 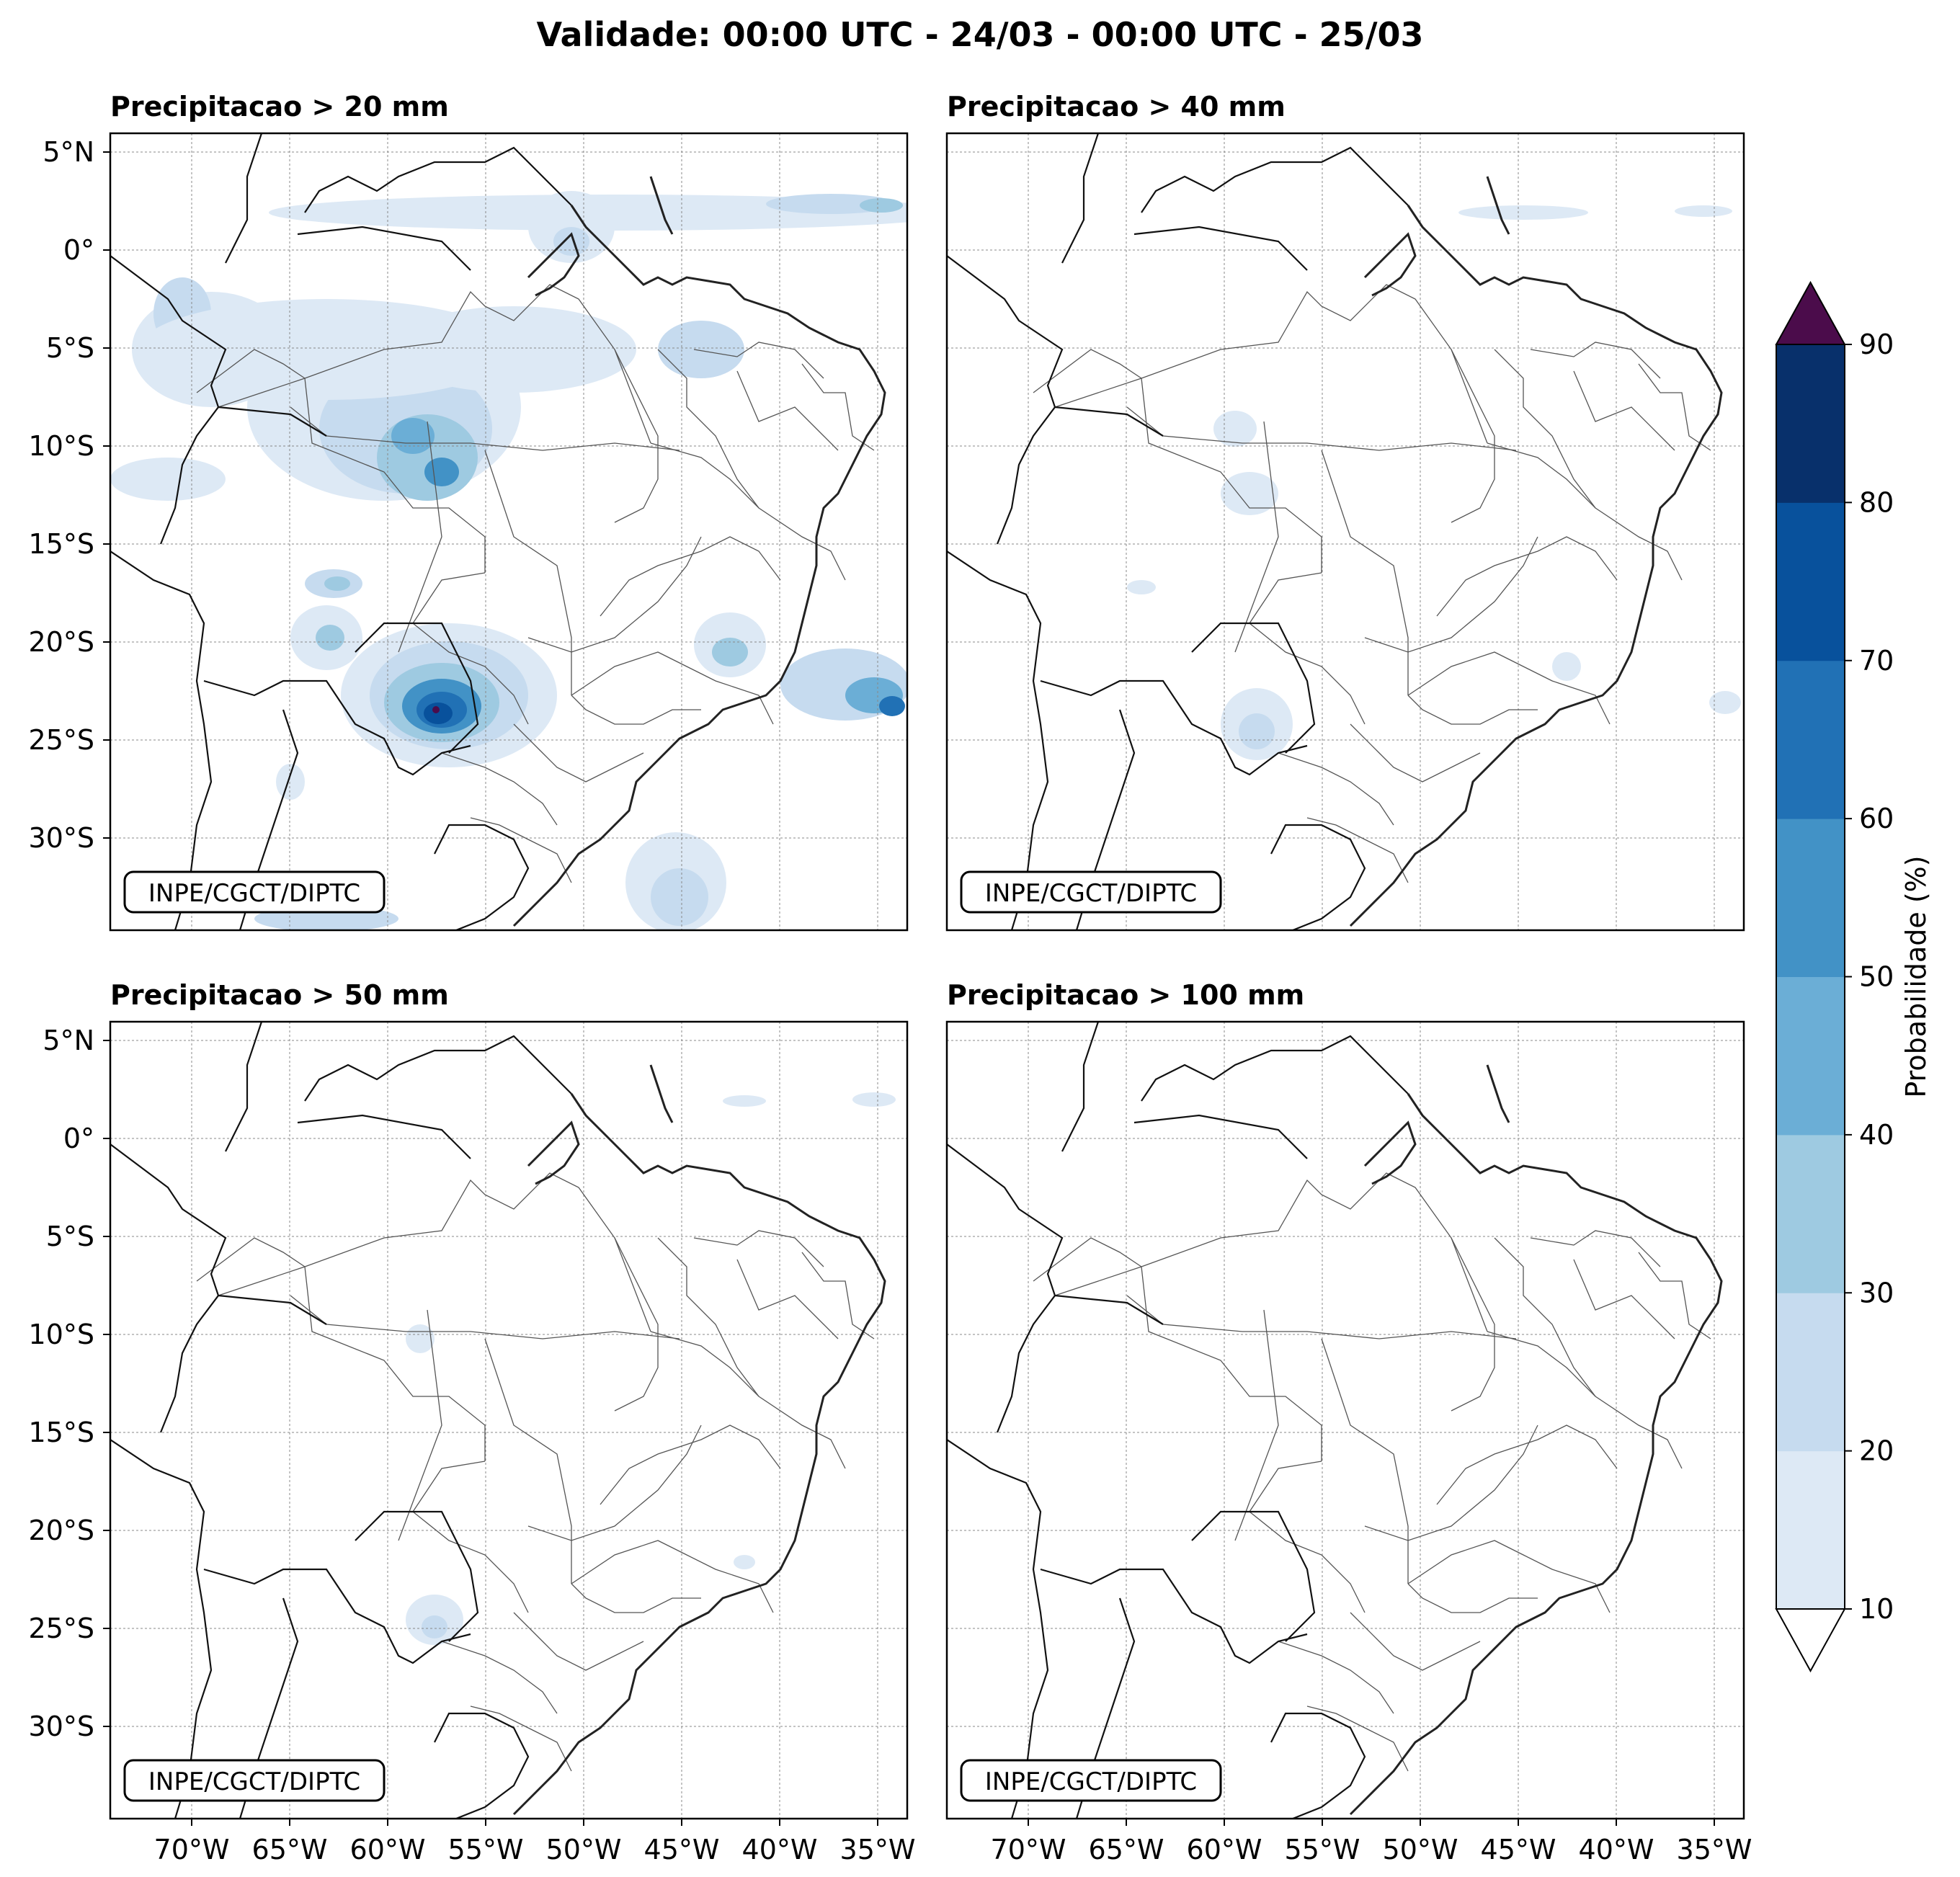 I want to click on brazil-state-borders, so click(x=1372, y=583).